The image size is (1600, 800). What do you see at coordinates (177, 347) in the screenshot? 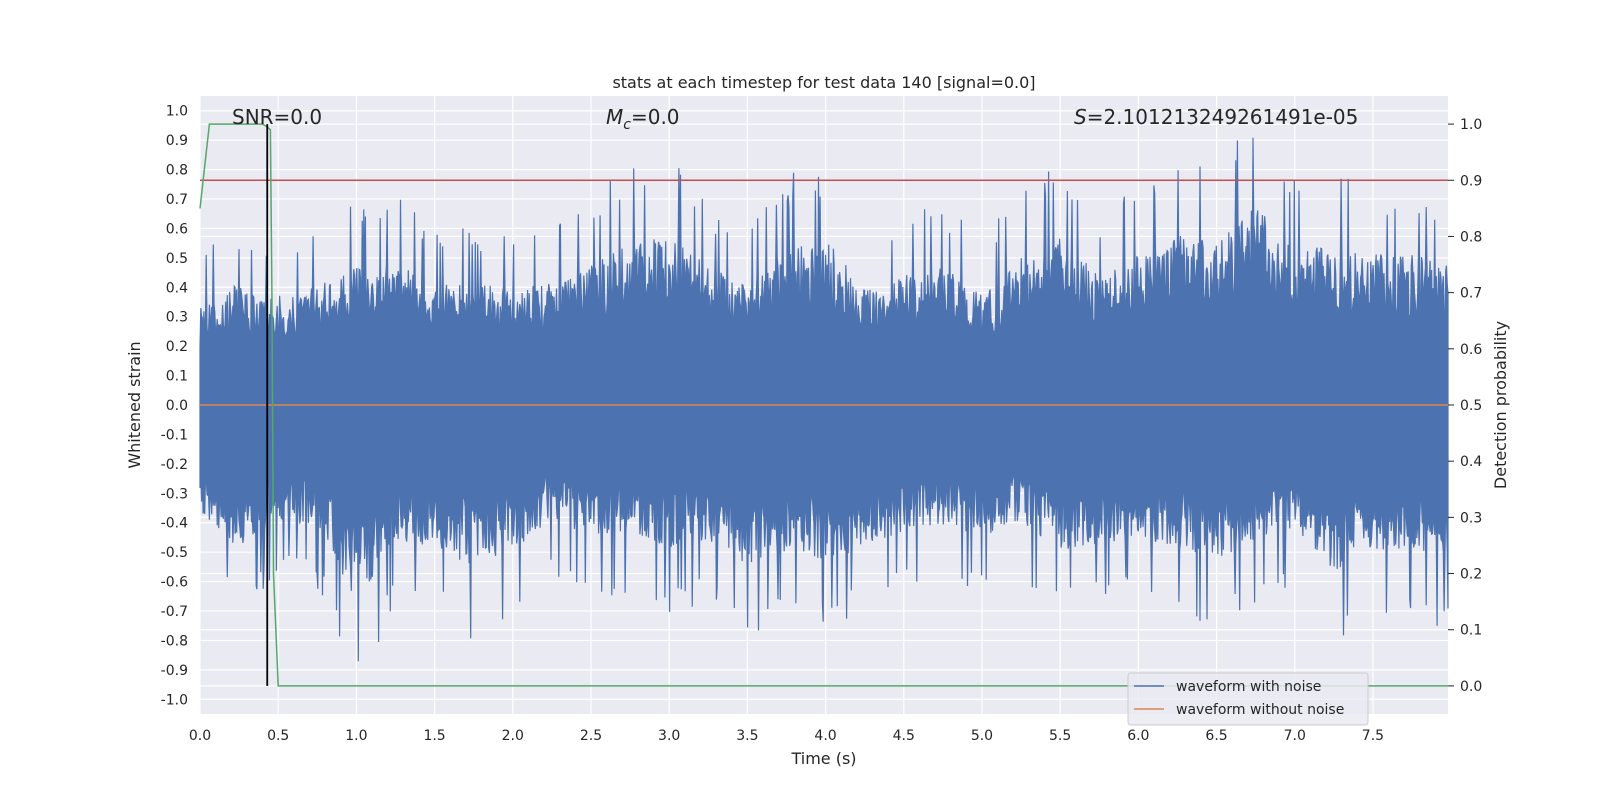
I see `y-tick-label: 0.2` at bounding box center [177, 347].